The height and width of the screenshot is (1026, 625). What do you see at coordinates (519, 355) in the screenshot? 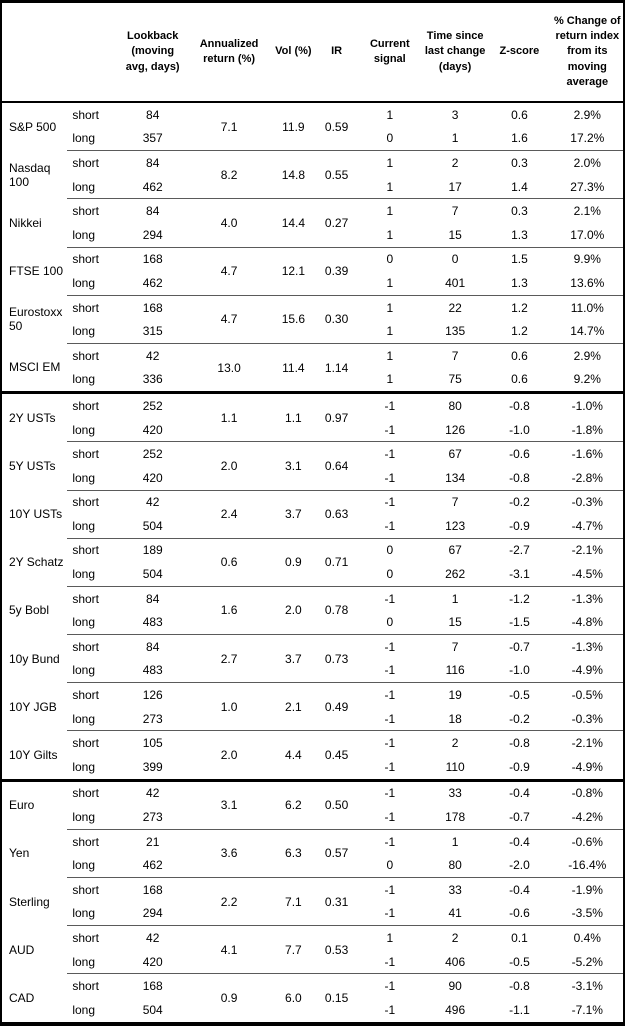
I see `z-score-value: 0.6` at bounding box center [519, 355].